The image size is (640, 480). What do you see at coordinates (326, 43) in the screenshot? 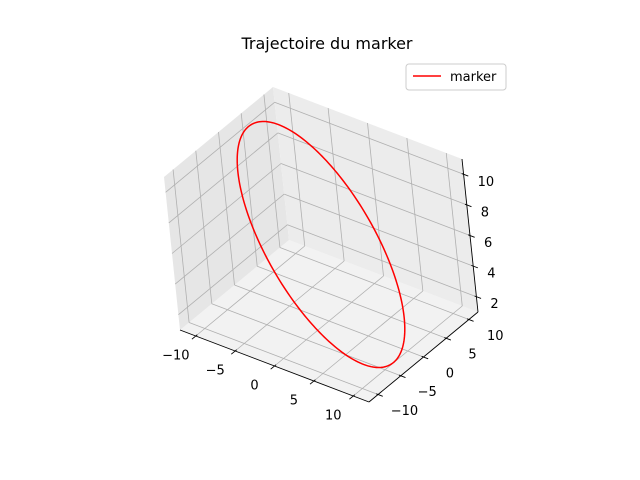
I see `chart-title: Trajectoire du marker` at bounding box center [326, 43].